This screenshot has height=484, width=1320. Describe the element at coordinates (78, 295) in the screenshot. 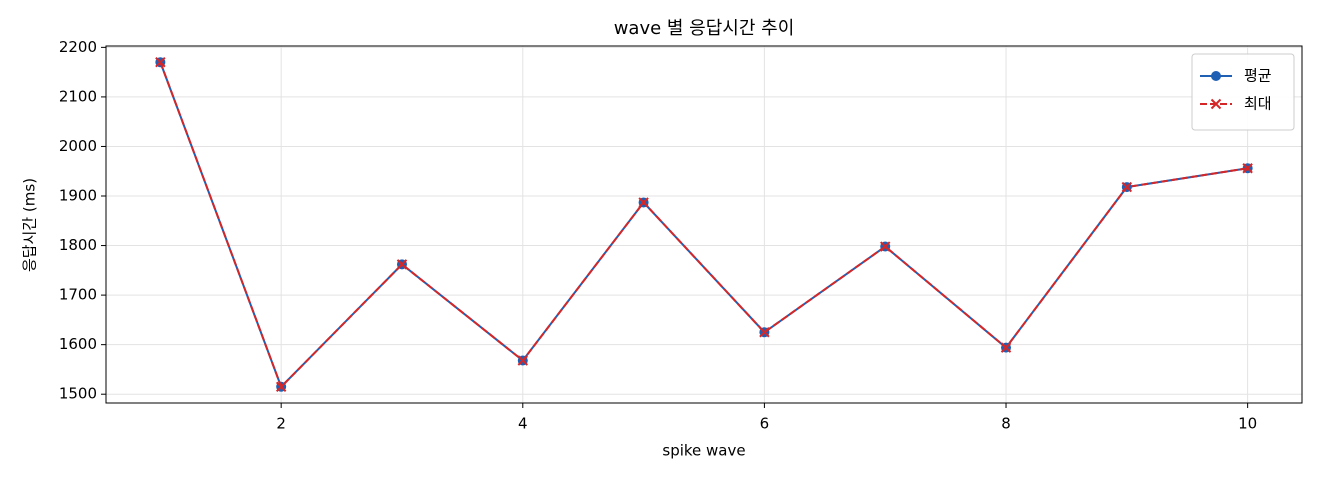

I see `y-tick-label: 1700` at that location.